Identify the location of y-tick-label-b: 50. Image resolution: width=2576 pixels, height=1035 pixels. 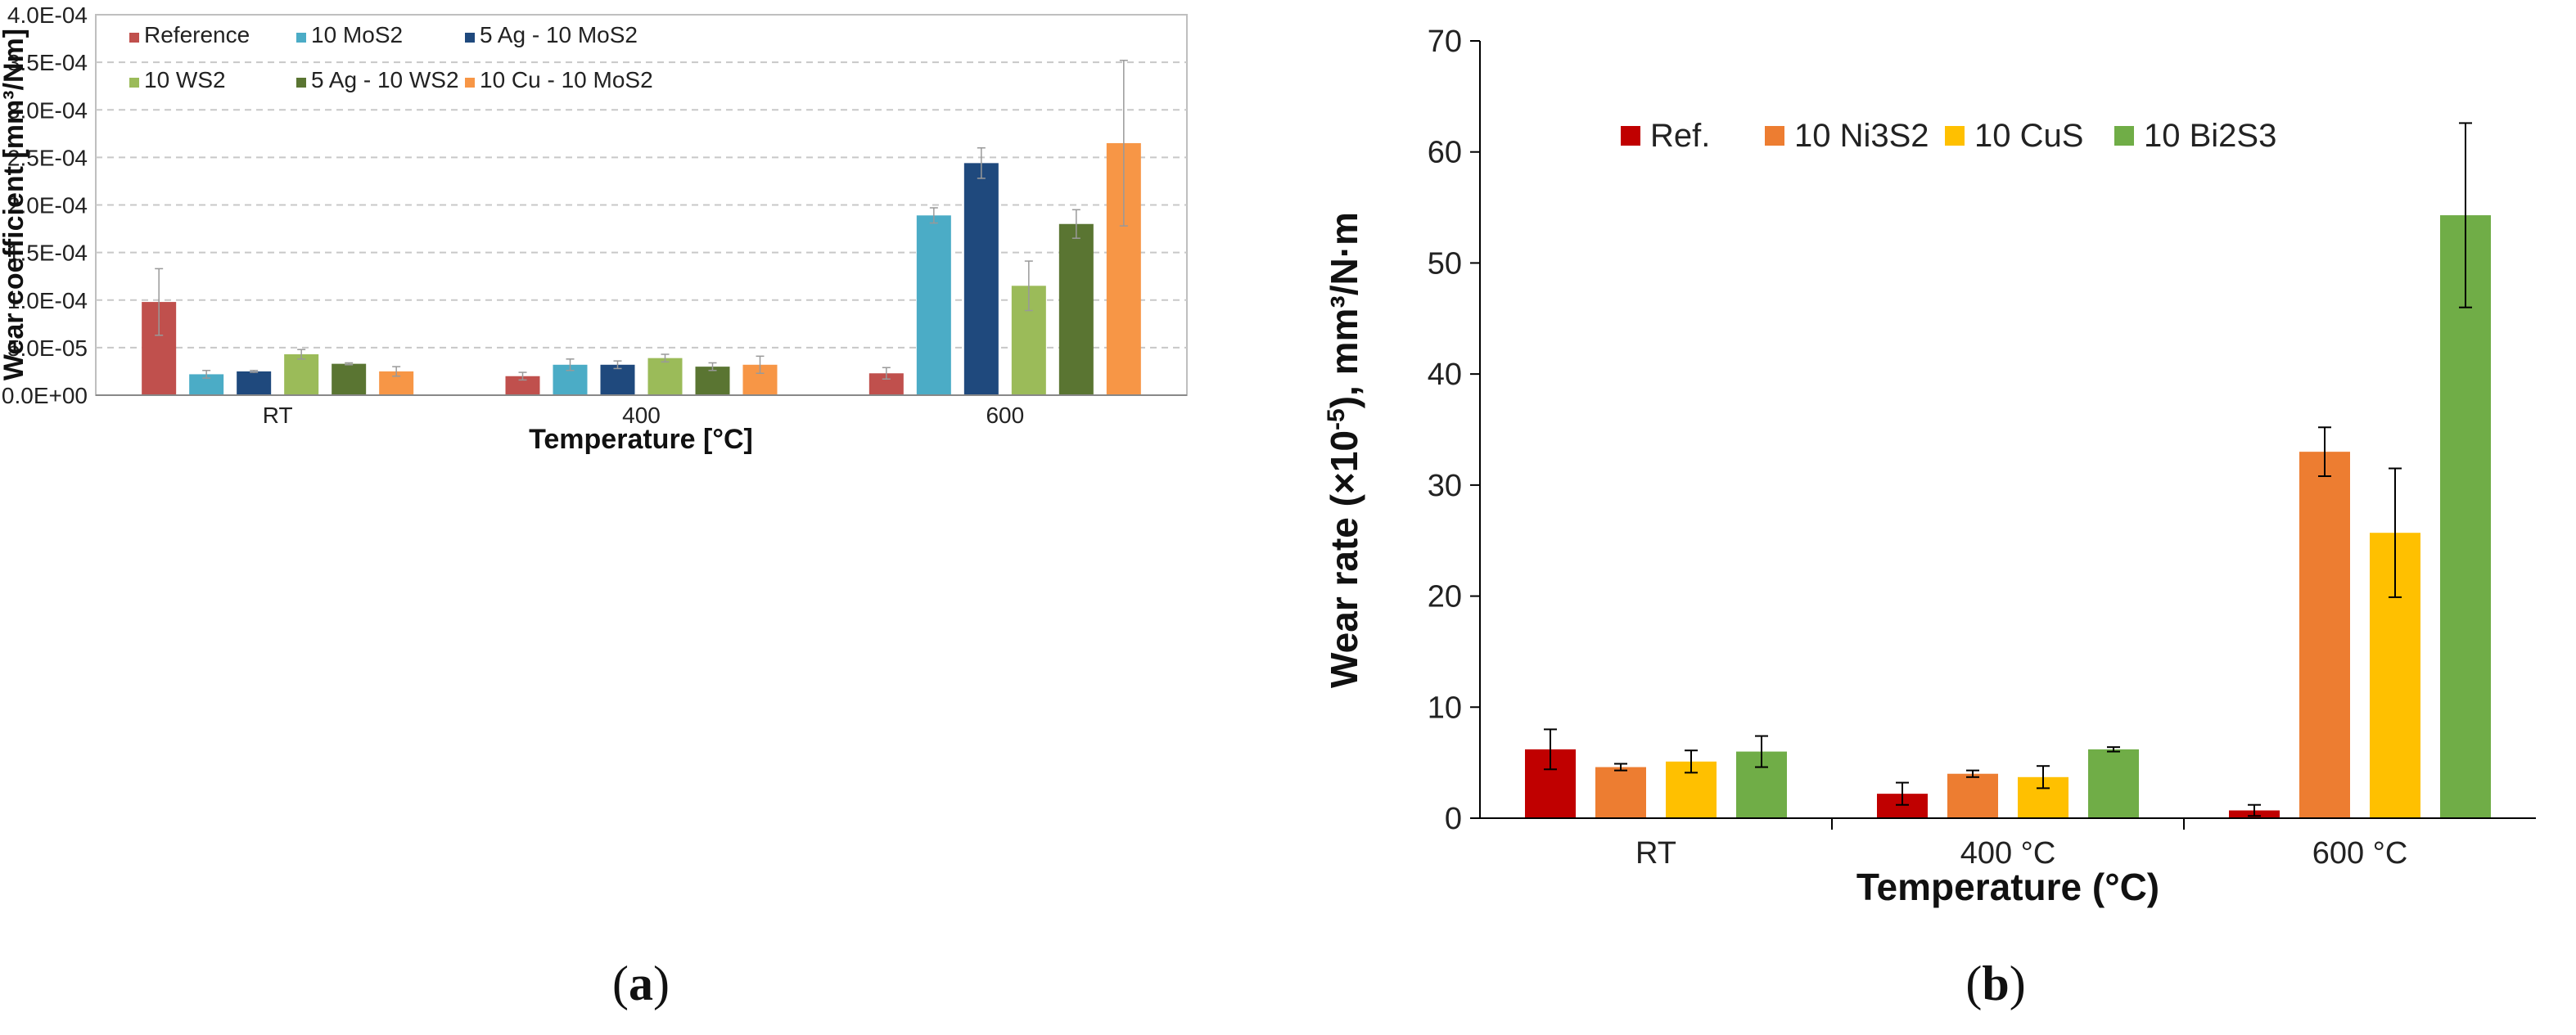
(1445, 264).